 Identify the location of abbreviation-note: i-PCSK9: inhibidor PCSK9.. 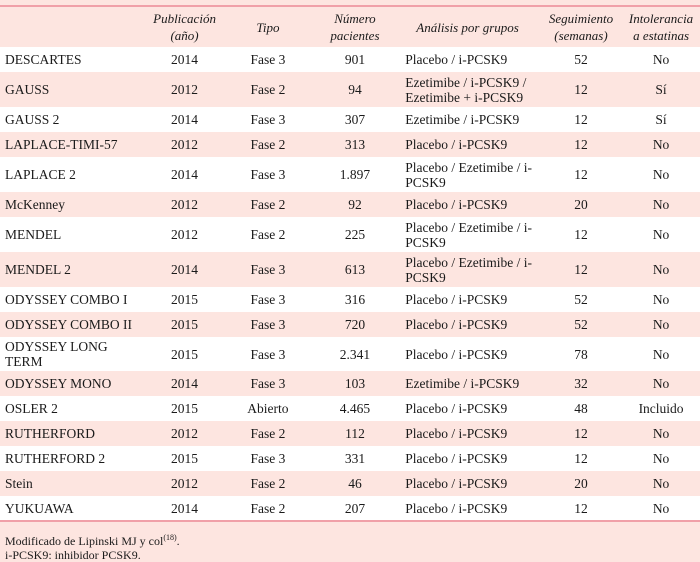
(73, 555).